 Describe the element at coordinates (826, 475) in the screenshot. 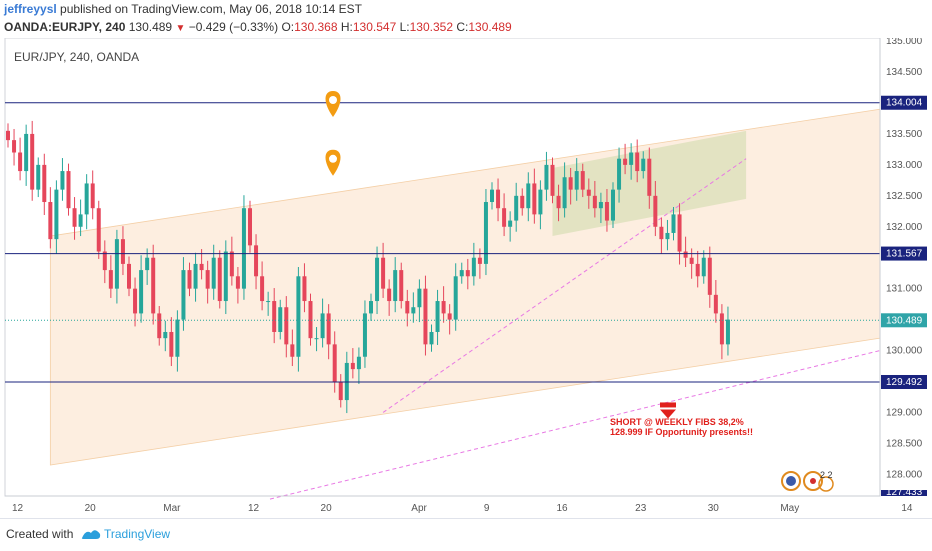

I see `icon-count: 2 2` at that location.